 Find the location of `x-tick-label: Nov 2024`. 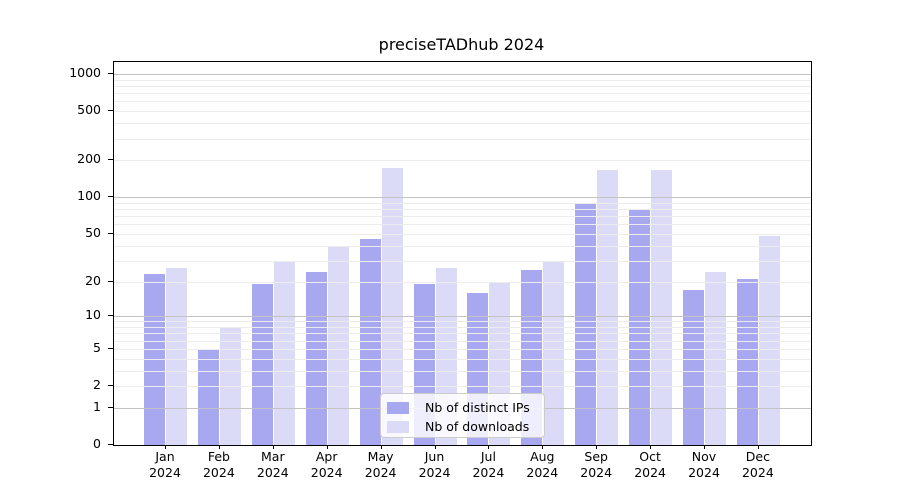

x-tick-label: Nov 2024 is located at coordinates (704, 464).